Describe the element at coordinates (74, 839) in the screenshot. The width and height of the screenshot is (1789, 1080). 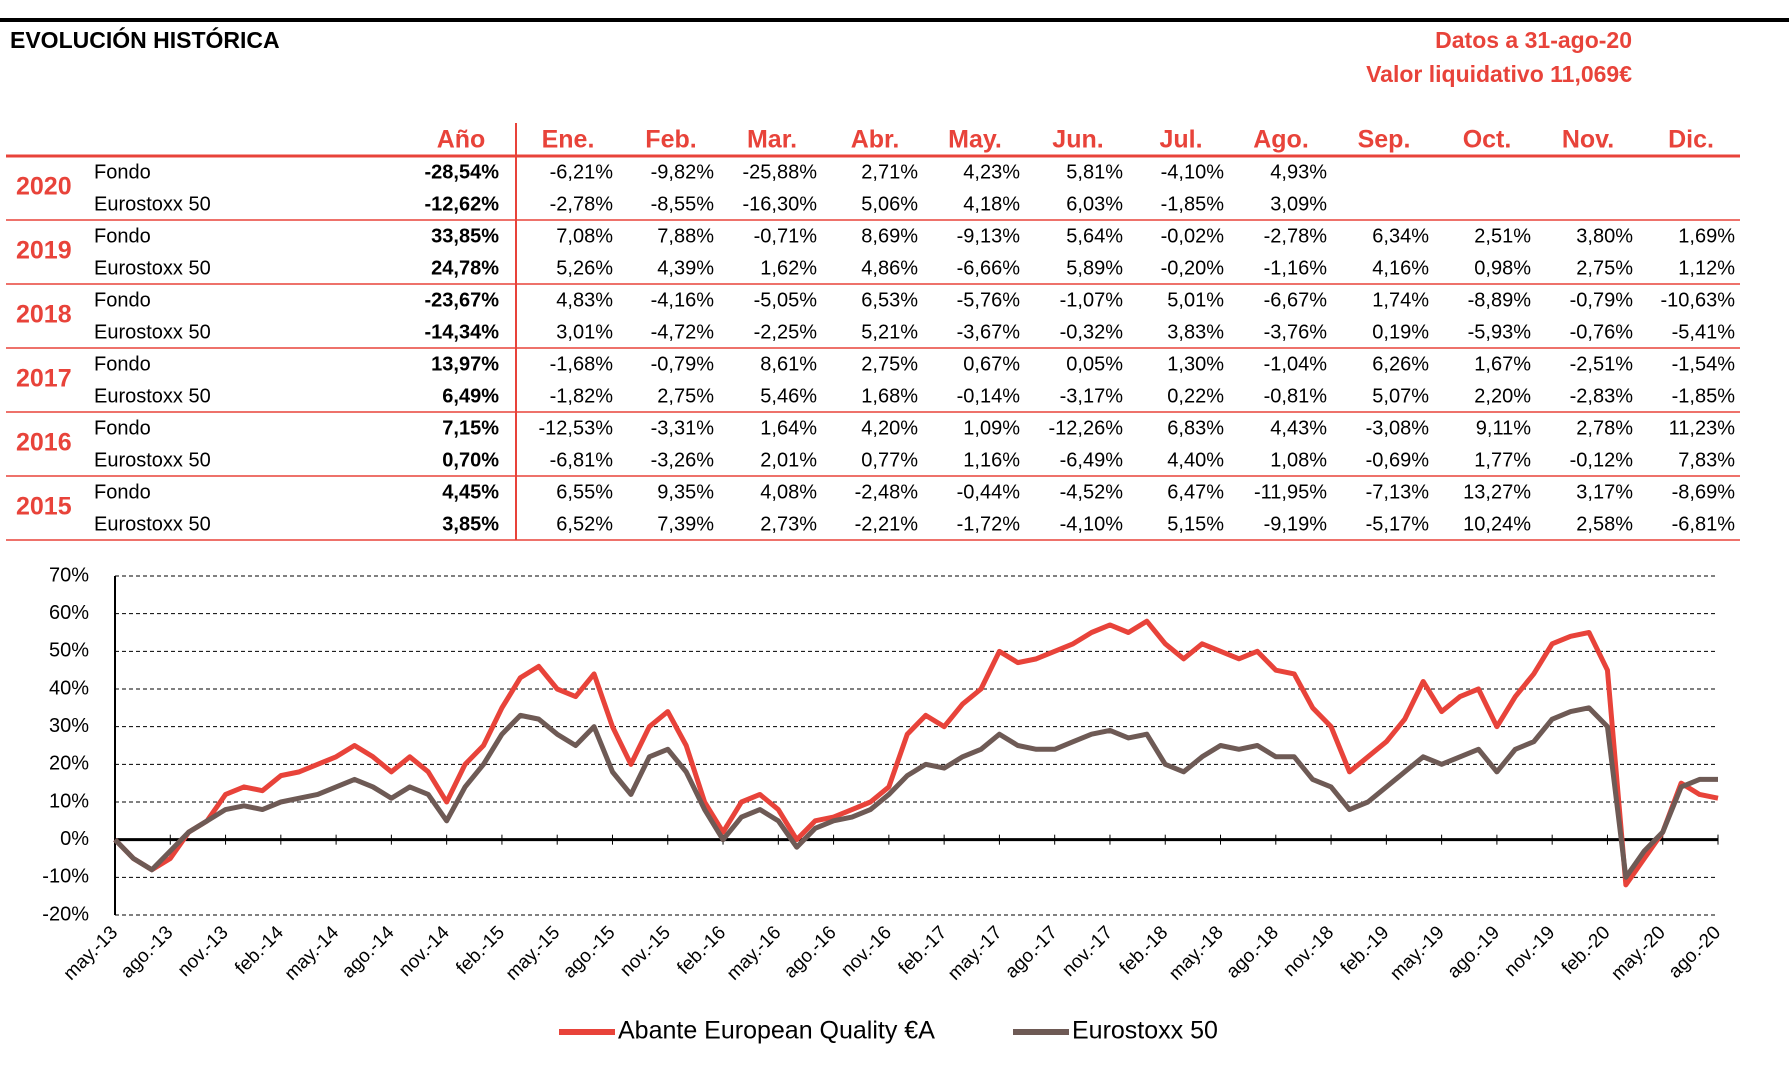
I see `y-tick-label: 0%` at that location.